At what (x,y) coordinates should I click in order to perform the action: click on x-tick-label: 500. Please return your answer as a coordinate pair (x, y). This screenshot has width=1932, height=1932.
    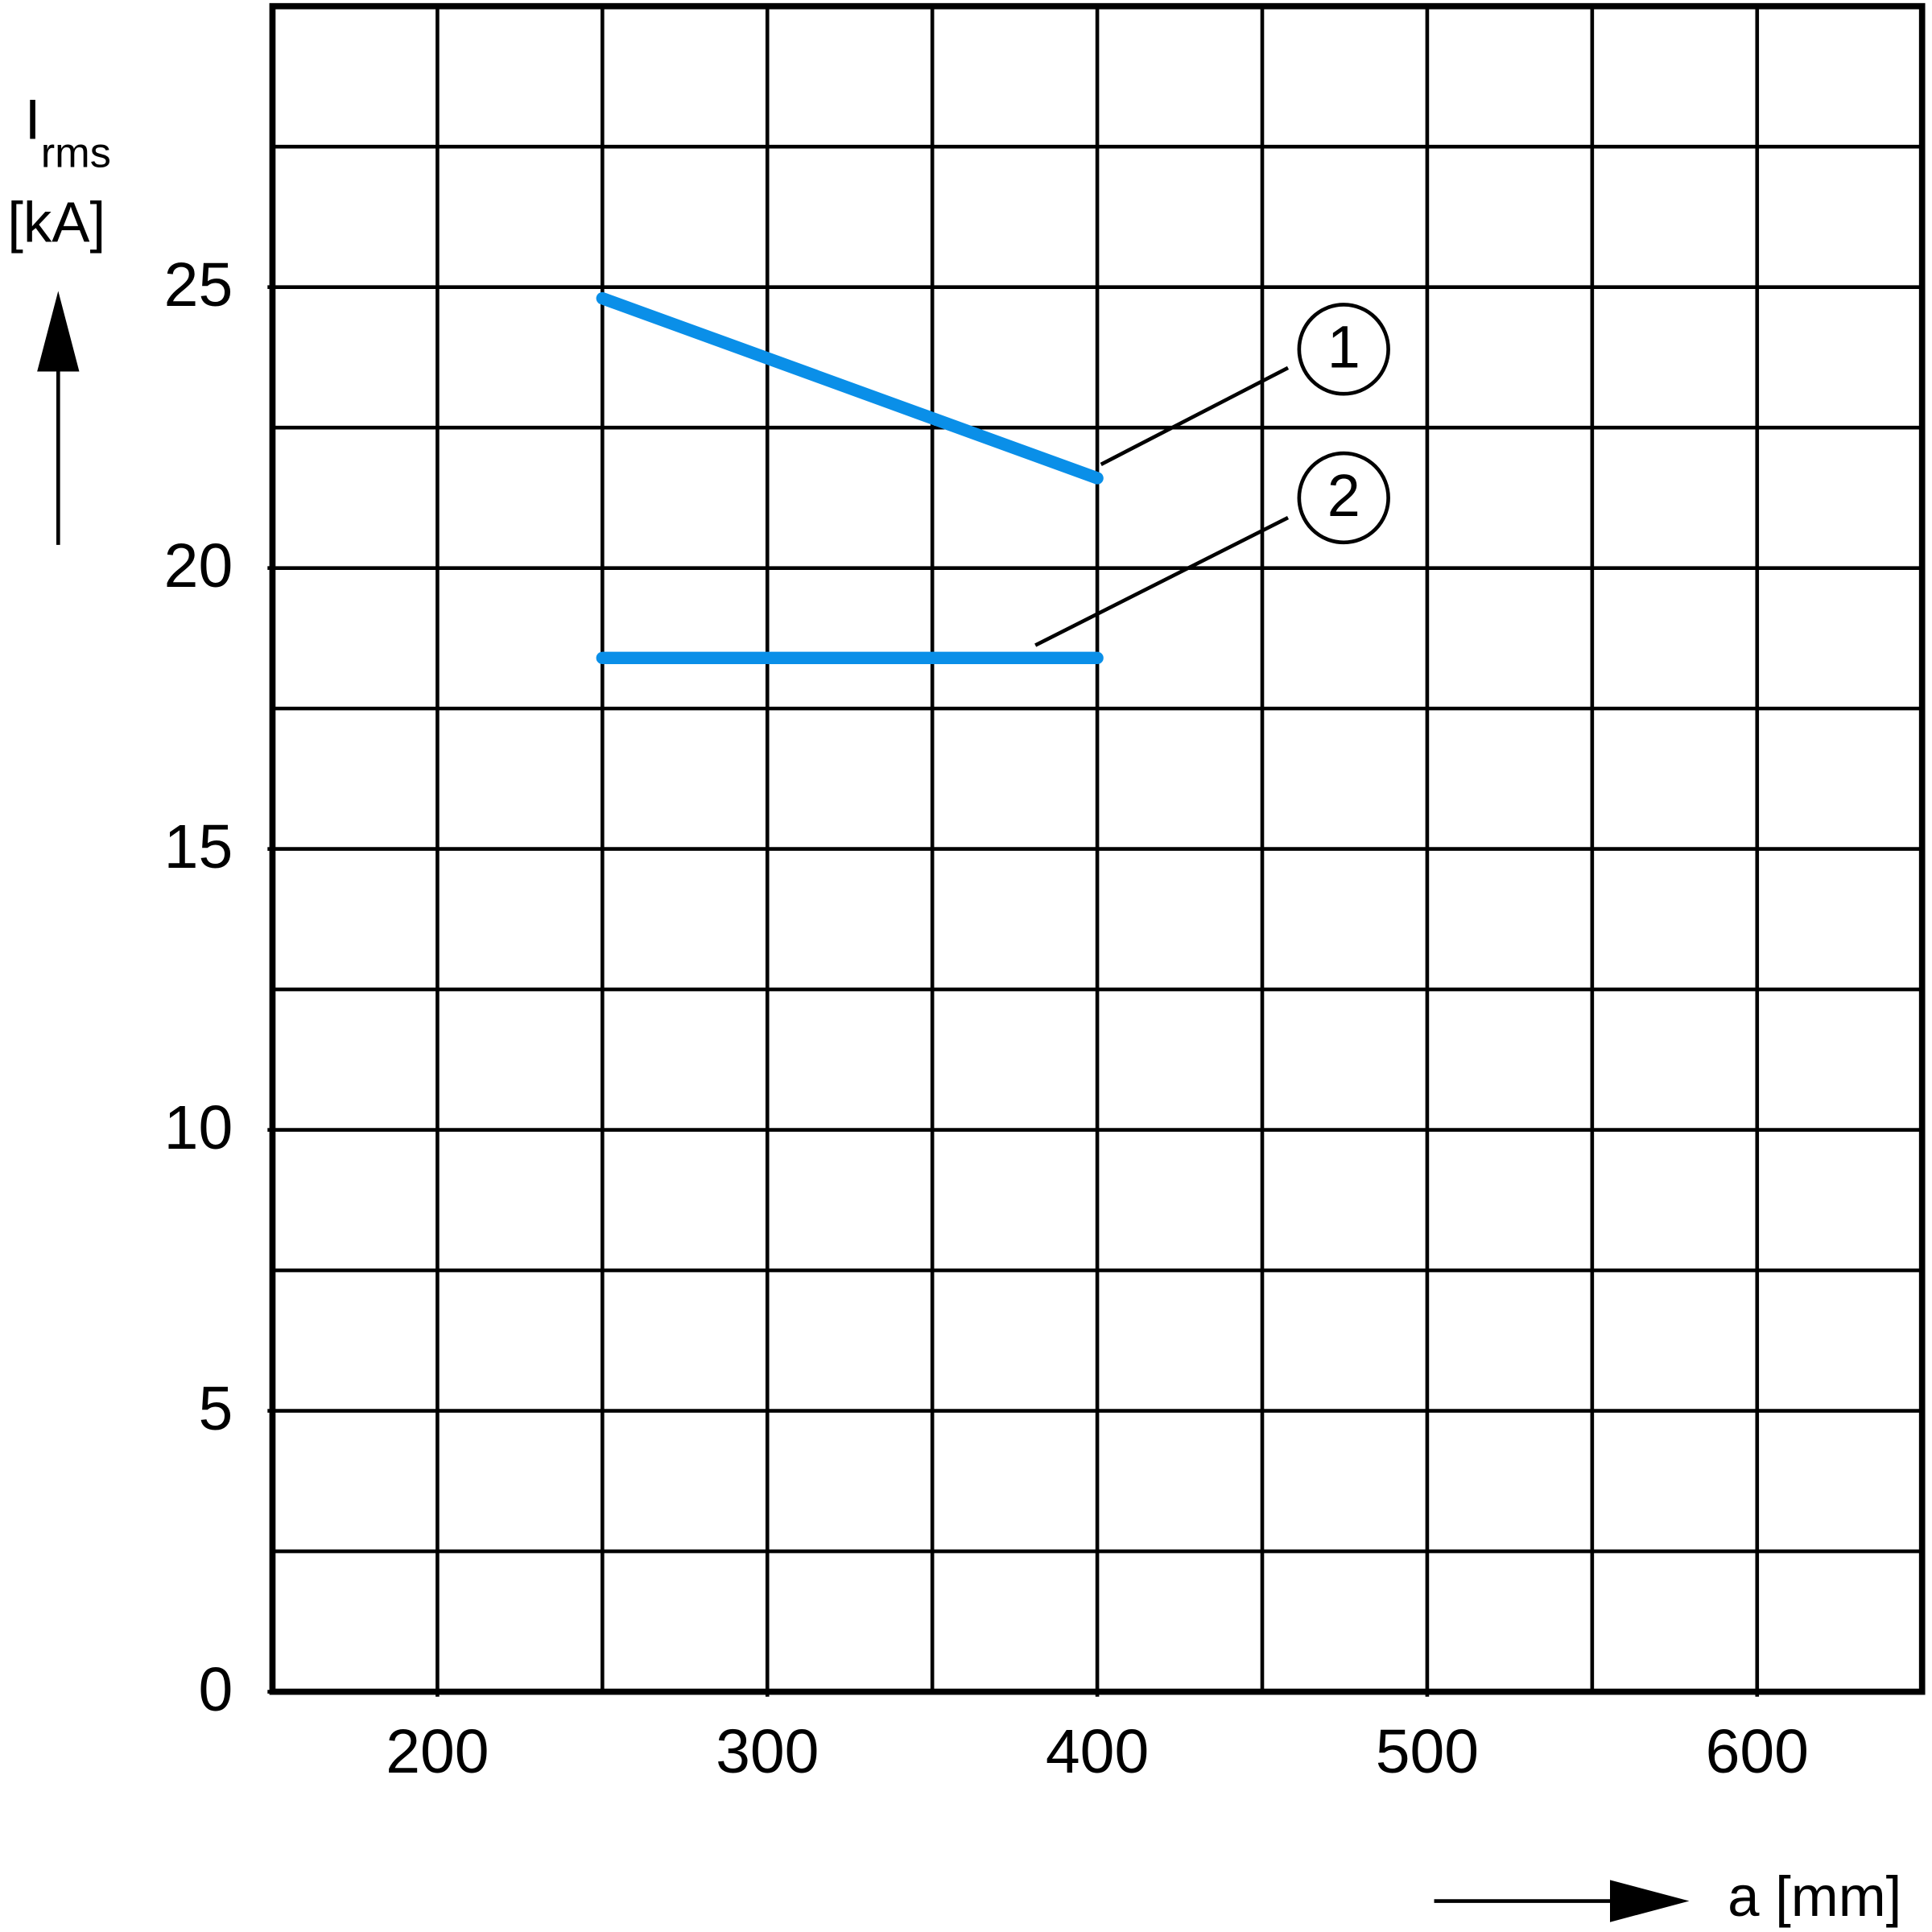
    Looking at the image, I should click on (1427, 1751).